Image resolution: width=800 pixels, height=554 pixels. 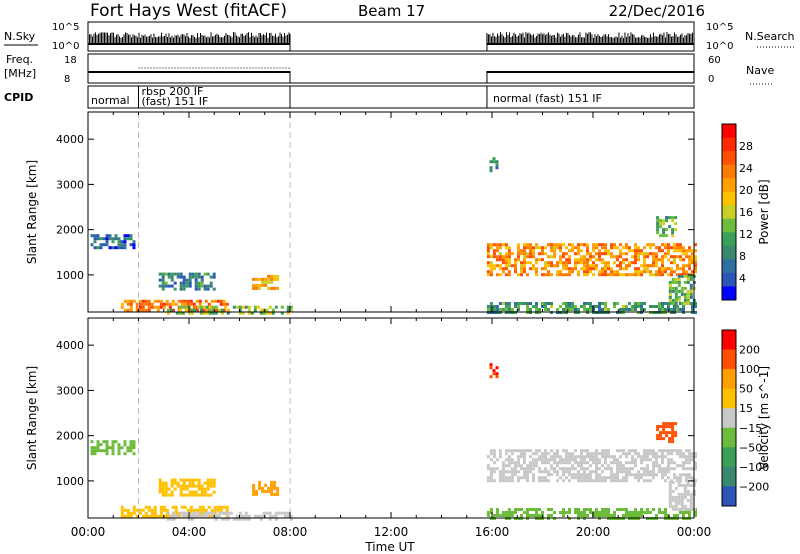 What do you see at coordinates (110, 100) in the screenshot?
I see `cpid-segment-label: normal` at bounding box center [110, 100].